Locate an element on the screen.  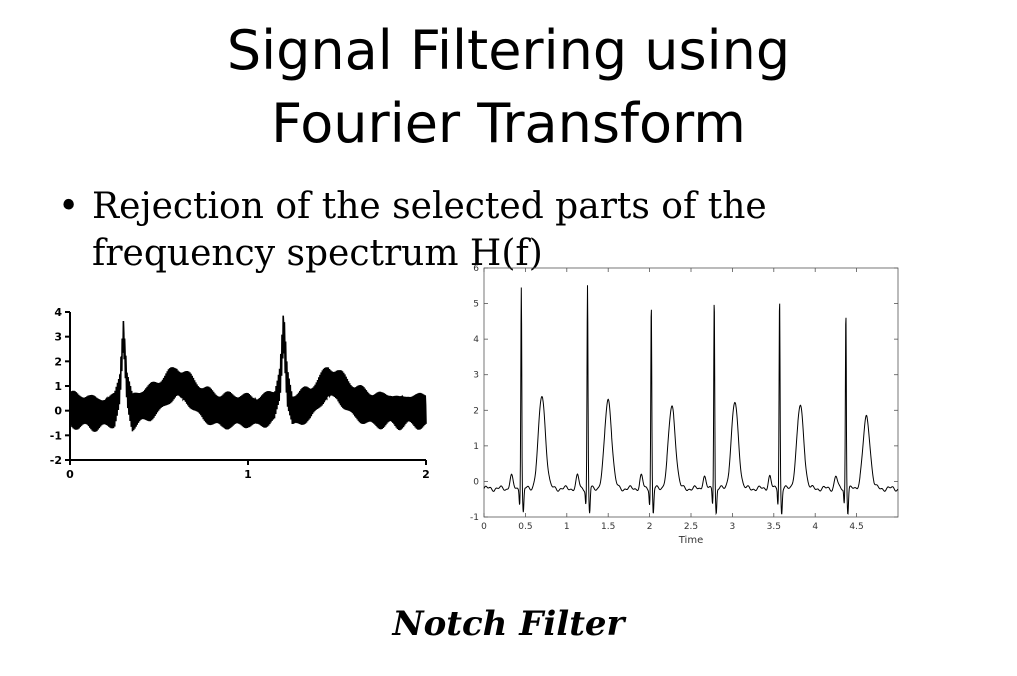
y-tick-label: 6 is located at coordinates (476, 269).